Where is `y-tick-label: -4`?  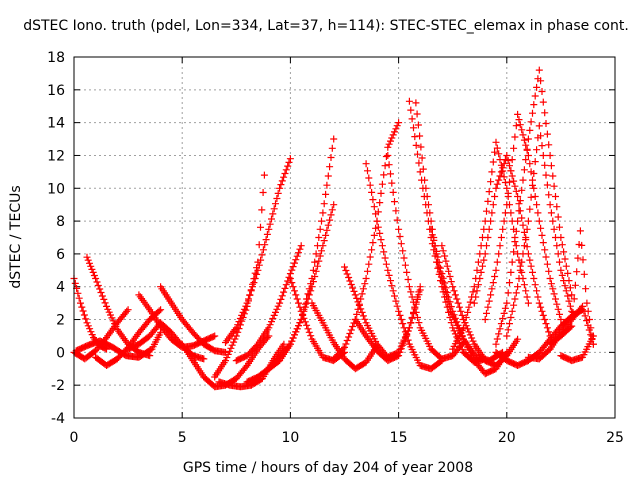 y-tick-label: -4 is located at coordinates (58, 419).